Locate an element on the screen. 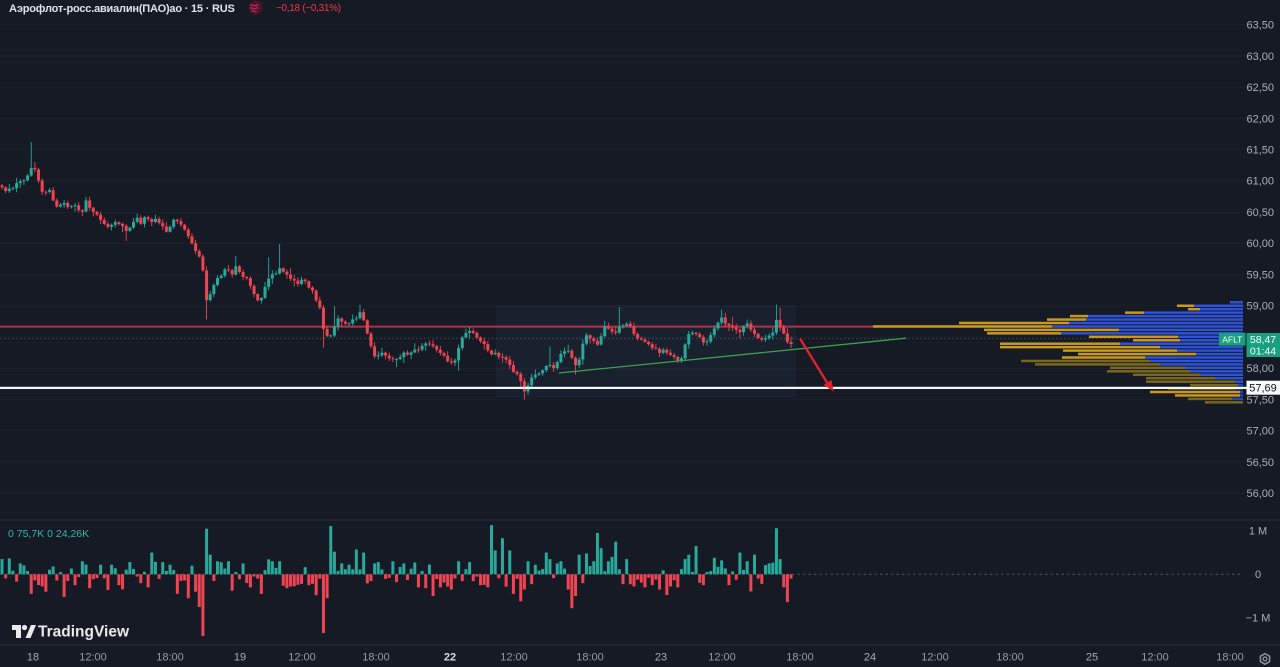 This screenshot has height=667, width=1280. svg-text: 63,50 is located at coordinates (1260, 26).